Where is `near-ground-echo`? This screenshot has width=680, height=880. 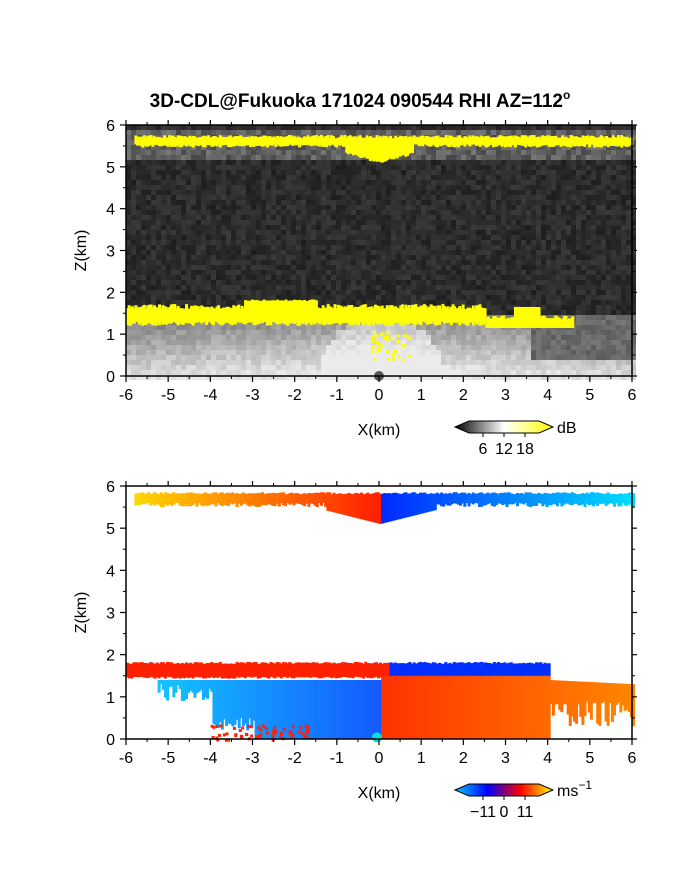
near-ground-echo is located at coordinates (391, 346).